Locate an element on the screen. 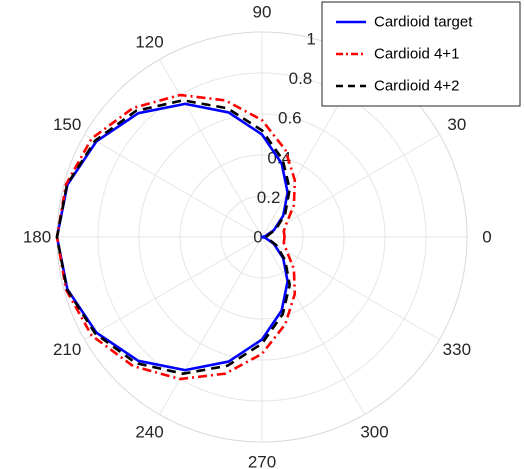 This screenshot has height=469, width=524. theta-tick-label: 270 is located at coordinates (262, 461).